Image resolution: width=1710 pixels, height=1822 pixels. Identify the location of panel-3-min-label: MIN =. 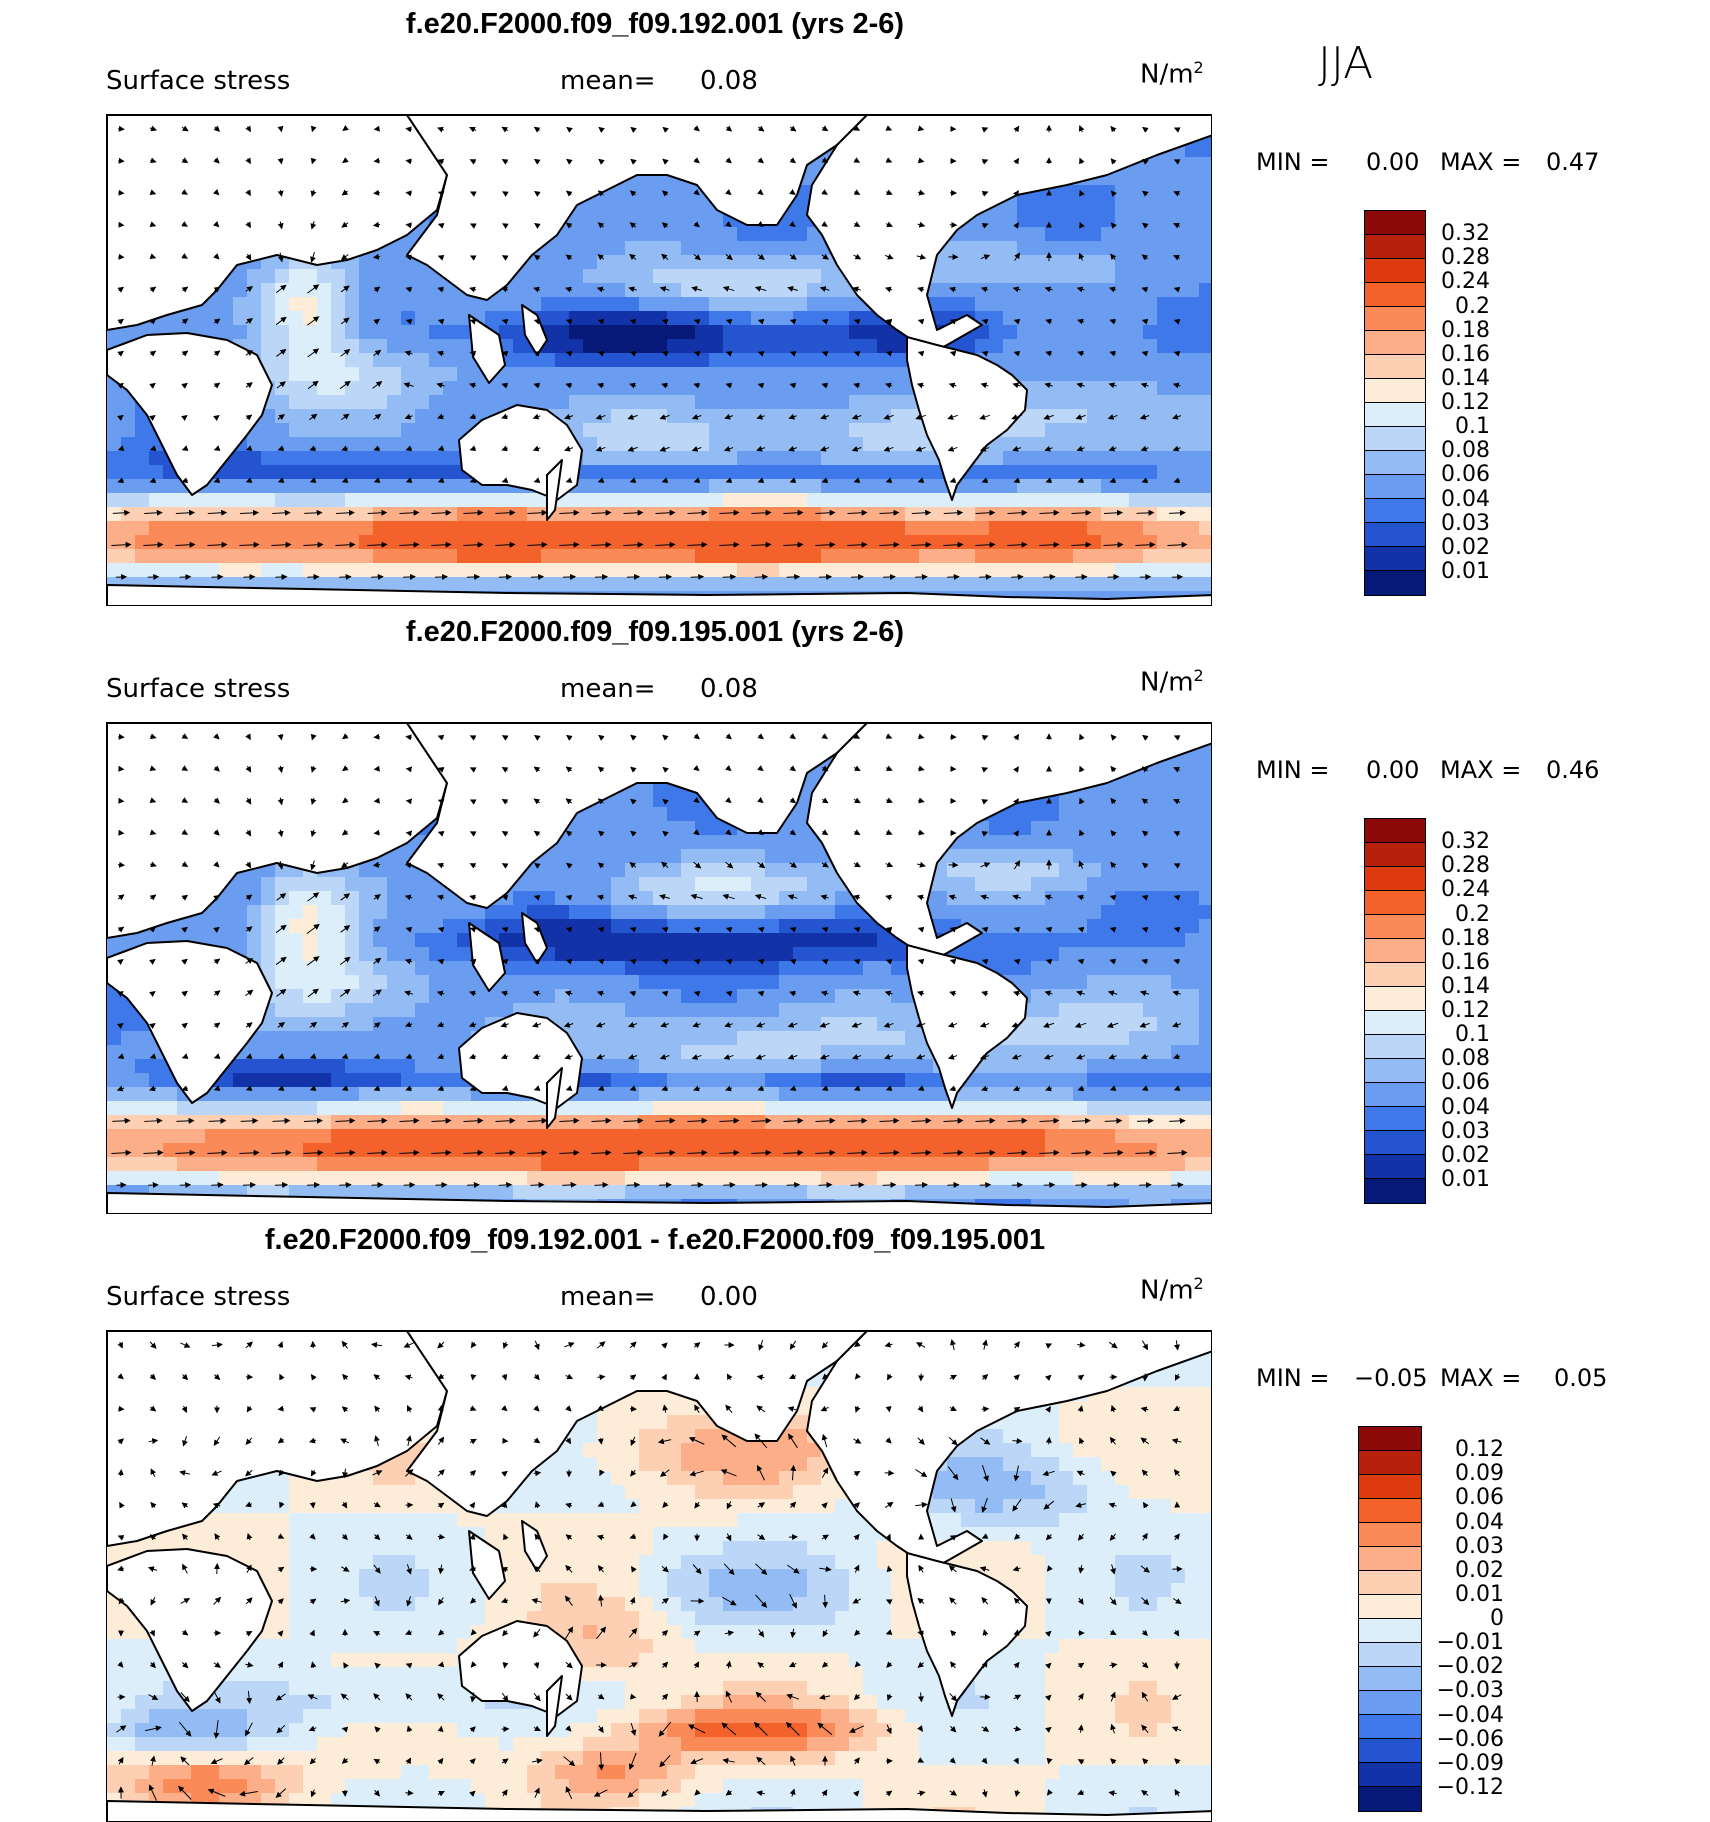
(1292, 1378).